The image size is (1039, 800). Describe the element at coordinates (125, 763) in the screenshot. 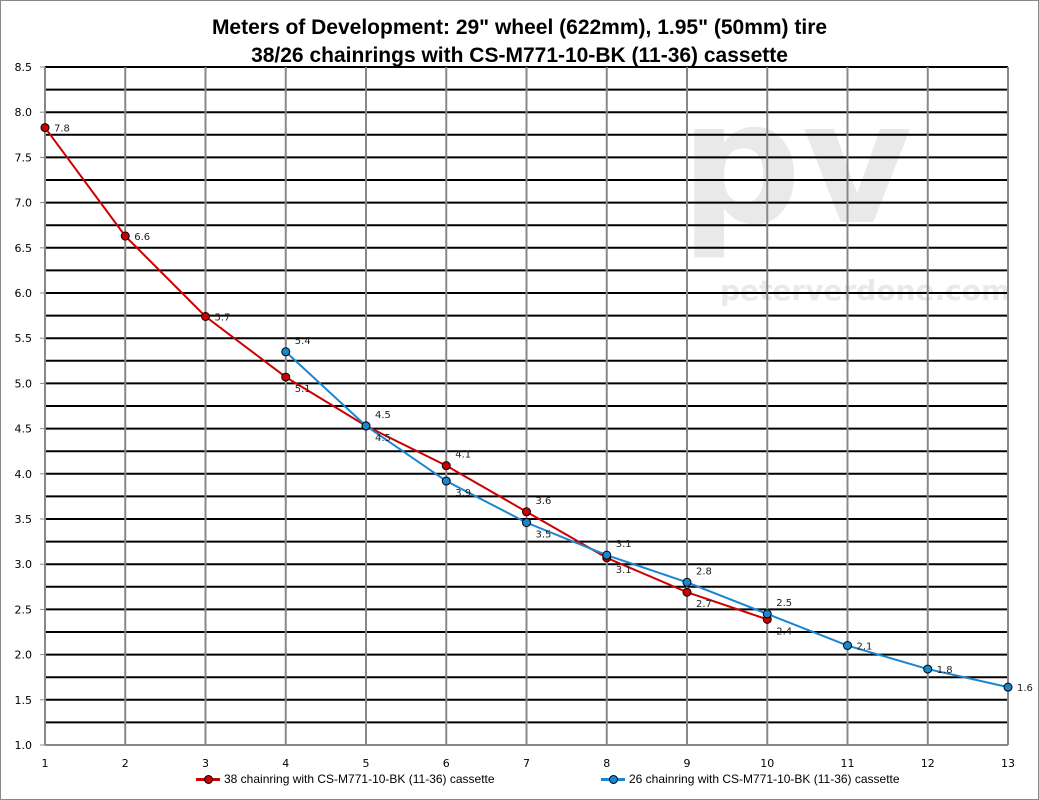

I see `x-tick-label: 2` at that location.